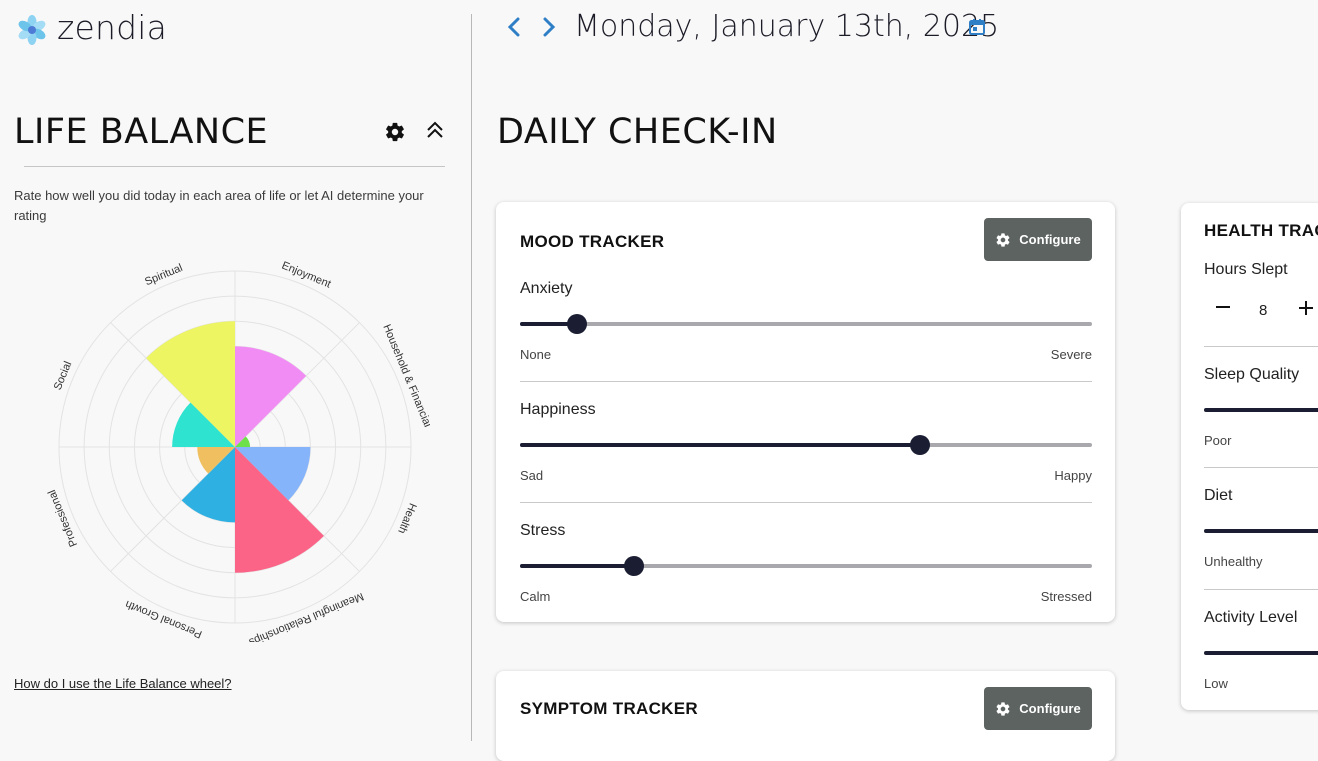 The image size is (1318, 761). Describe the element at coordinates (1251, 617) in the screenshot. I see `activity-level-label: Activity Level` at that location.